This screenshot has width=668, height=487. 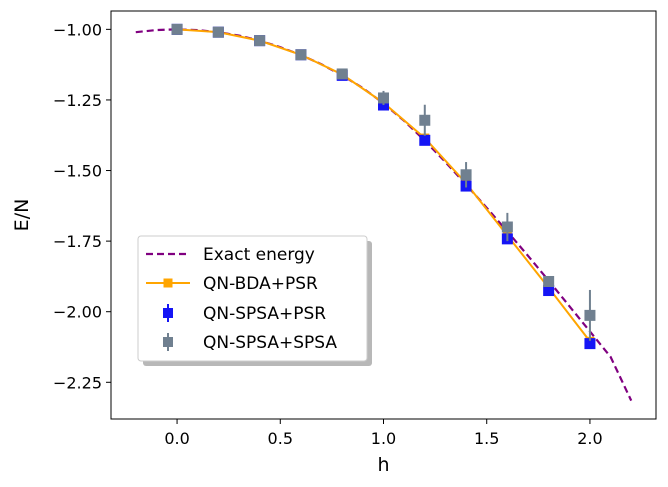 I want to click on x-tick-label: 1.5, so click(x=486, y=438).